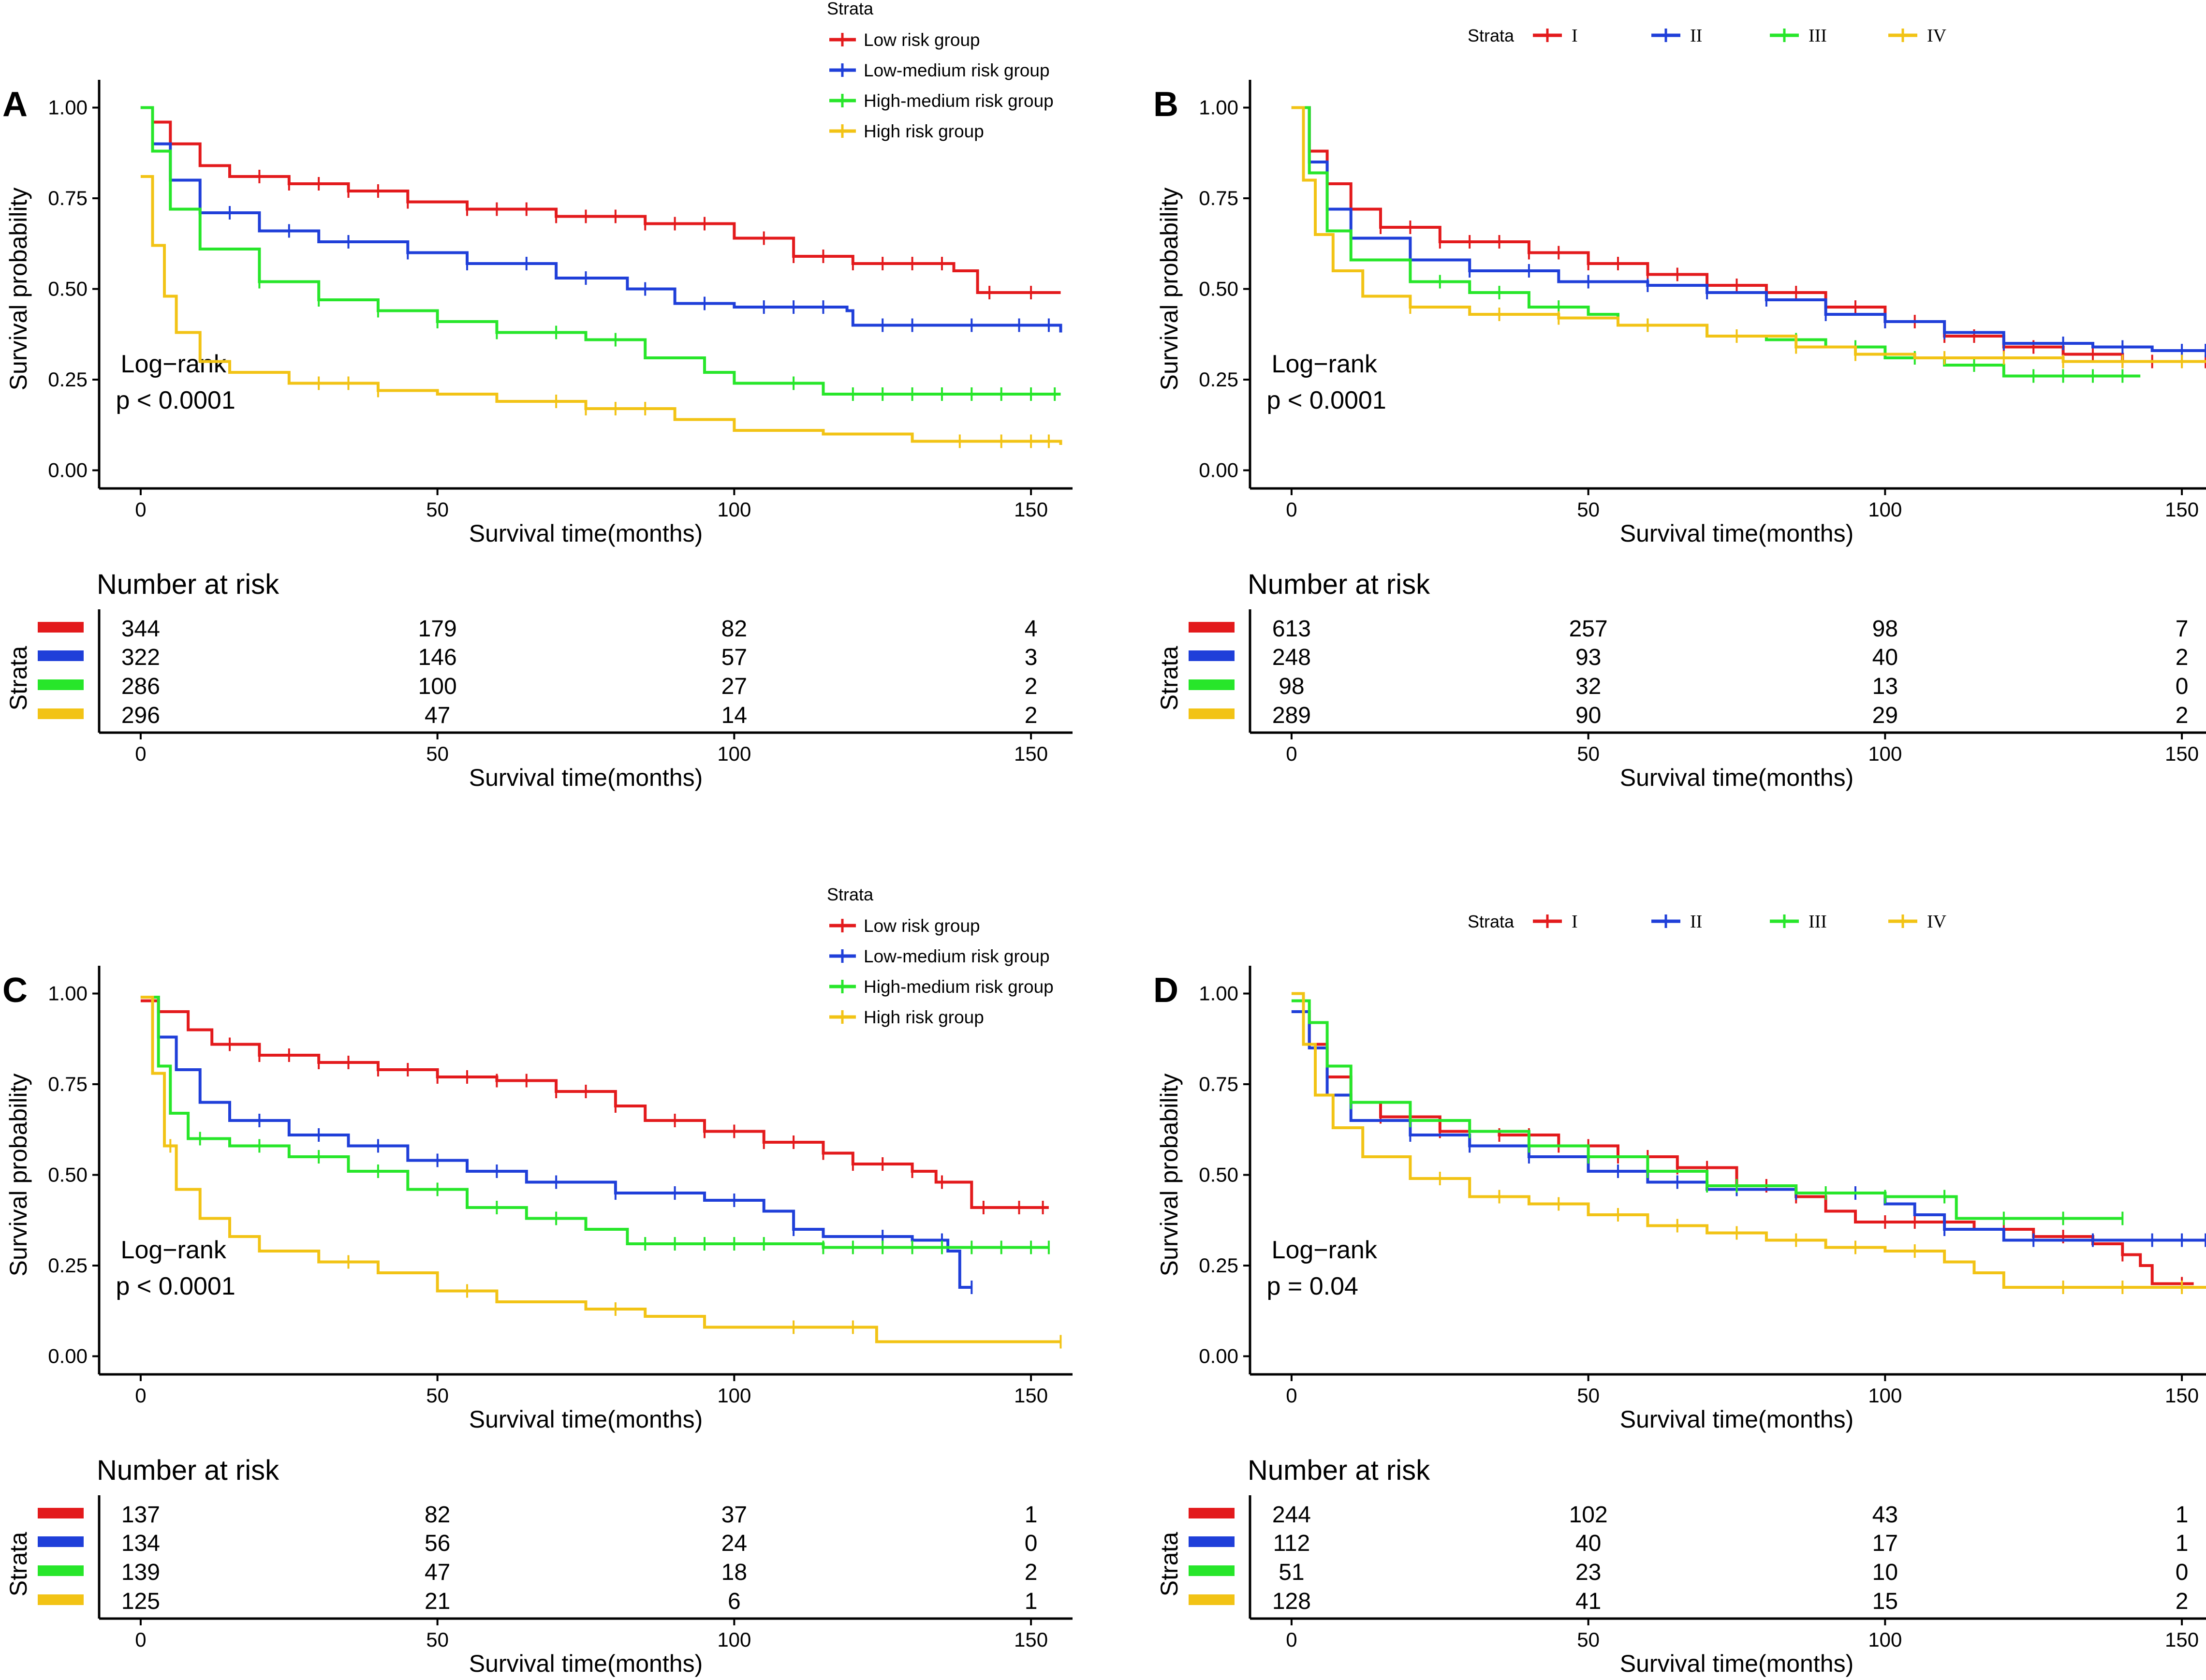  Describe the element at coordinates (1291, 1573) in the screenshot. I see `risk-count: 51` at that location.